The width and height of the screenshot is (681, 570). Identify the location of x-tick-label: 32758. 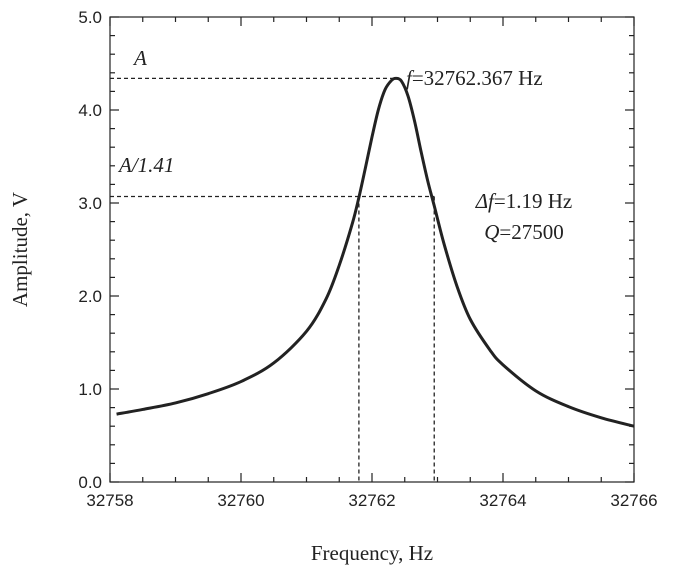
(109, 500).